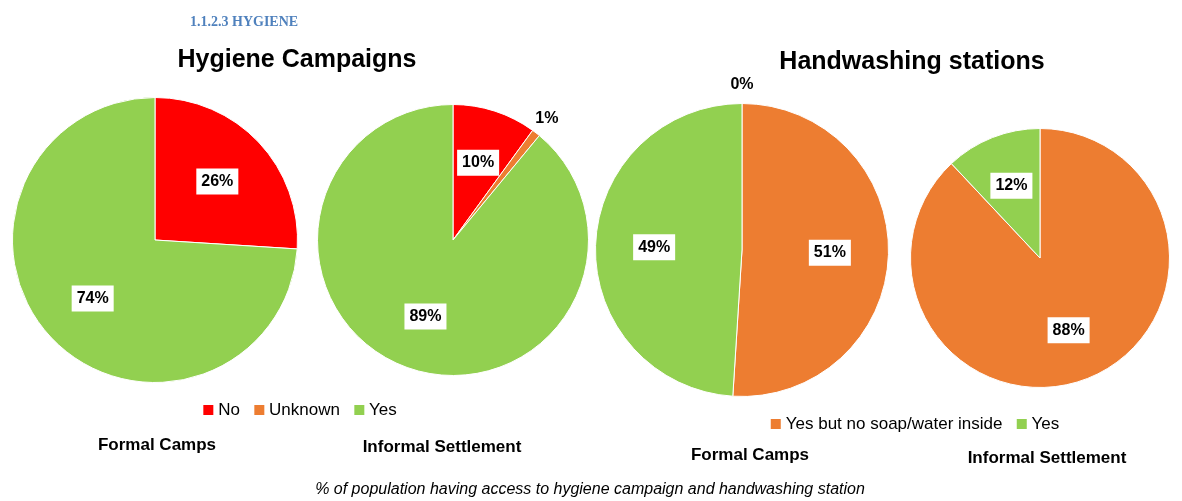 This screenshot has height=501, width=1182. What do you see at coordinates (425, 315) in the screenshot?
I see `data-label: 89%` at bounding box center [425, 315].